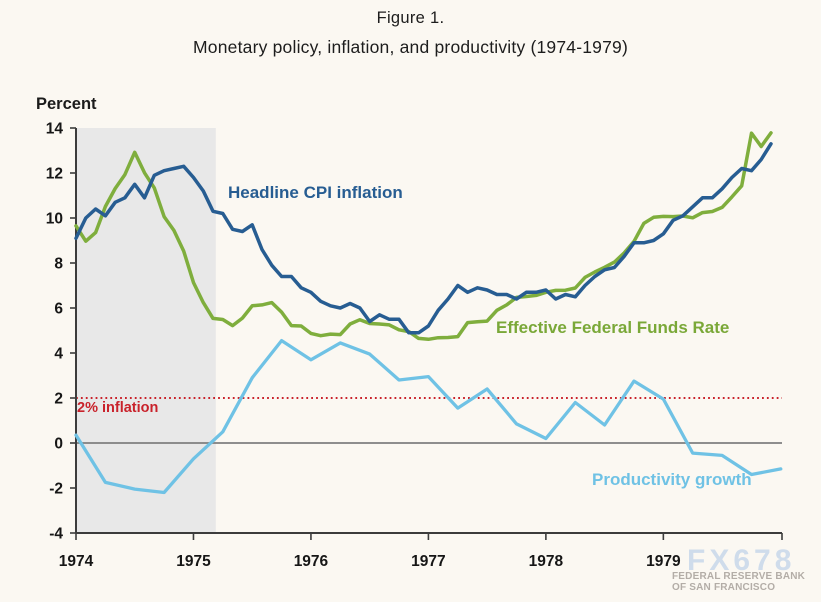 Image resolution: width=821 pixels, height=602 pixels. I want to click on y-axis-unit-label: Percent, so click(66, 104).